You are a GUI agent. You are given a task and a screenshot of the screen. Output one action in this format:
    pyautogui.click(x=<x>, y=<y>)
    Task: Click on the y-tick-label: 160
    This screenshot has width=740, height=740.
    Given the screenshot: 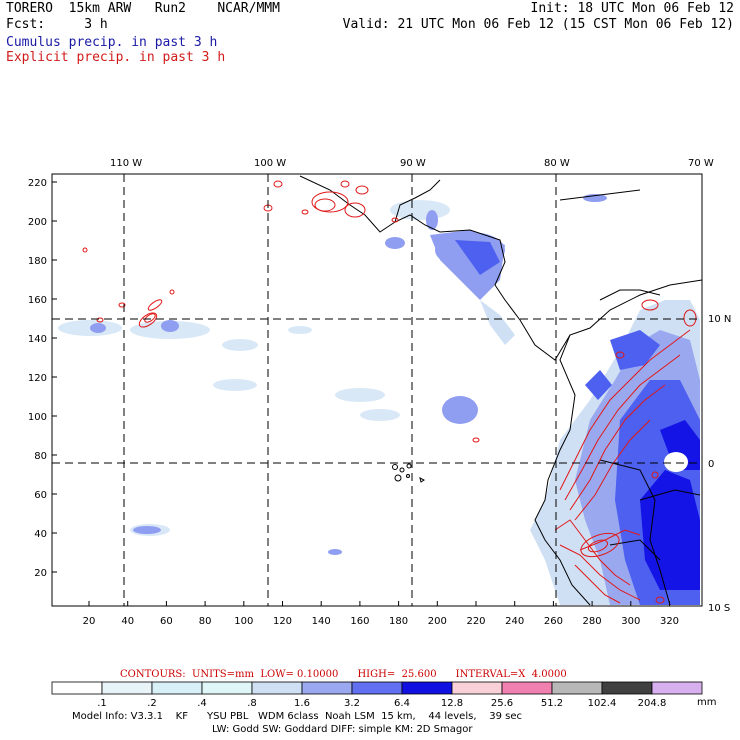 What is the action you would take?
    pyautogui.click(x=37, y=300)
    